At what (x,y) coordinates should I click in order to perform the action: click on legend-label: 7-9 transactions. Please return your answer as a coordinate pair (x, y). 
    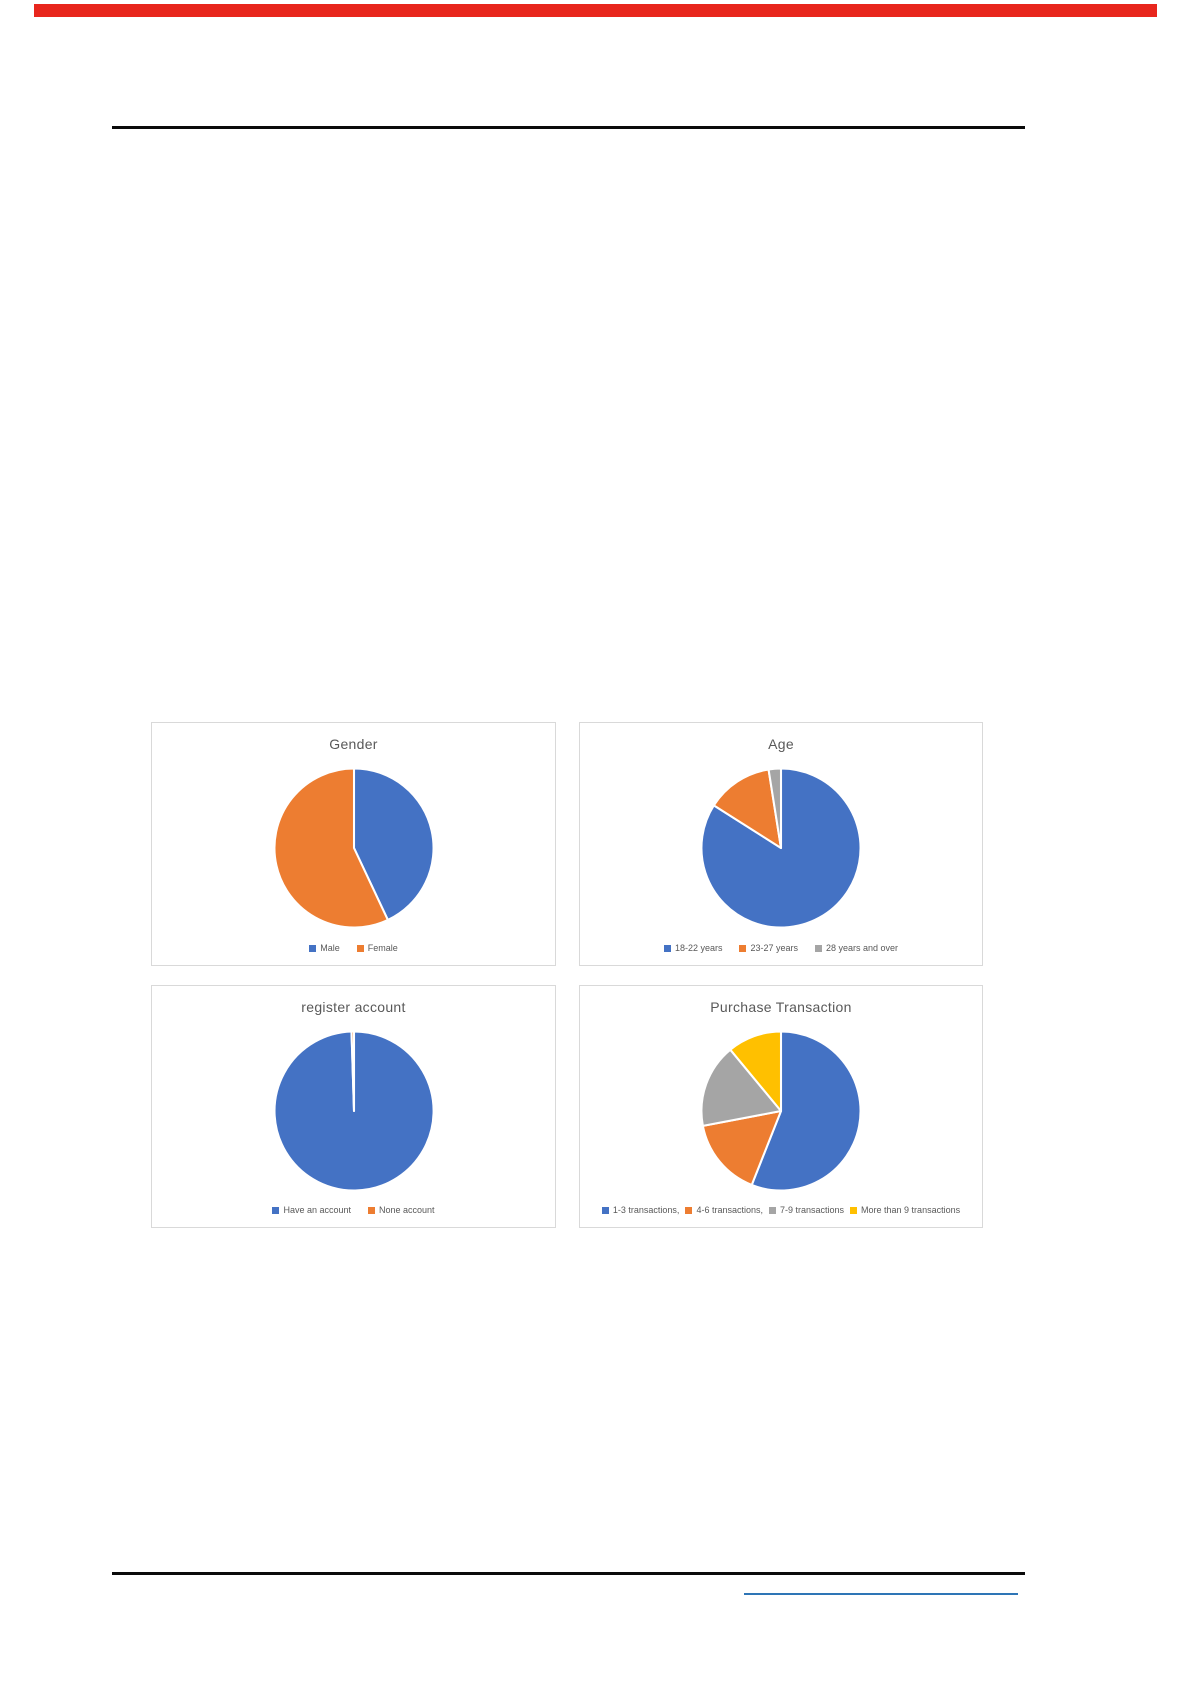
    Looking at the image, I should click on (812, 1210).